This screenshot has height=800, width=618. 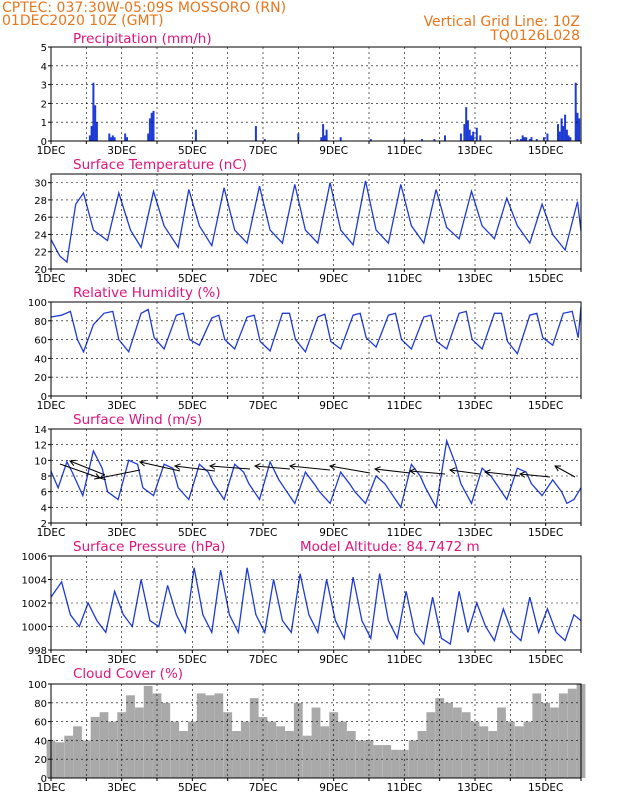 What do you see at coordinates (34, 581) in the screenshot?
I see `y-tick-label: 1004` at bounding box center [34, 581].